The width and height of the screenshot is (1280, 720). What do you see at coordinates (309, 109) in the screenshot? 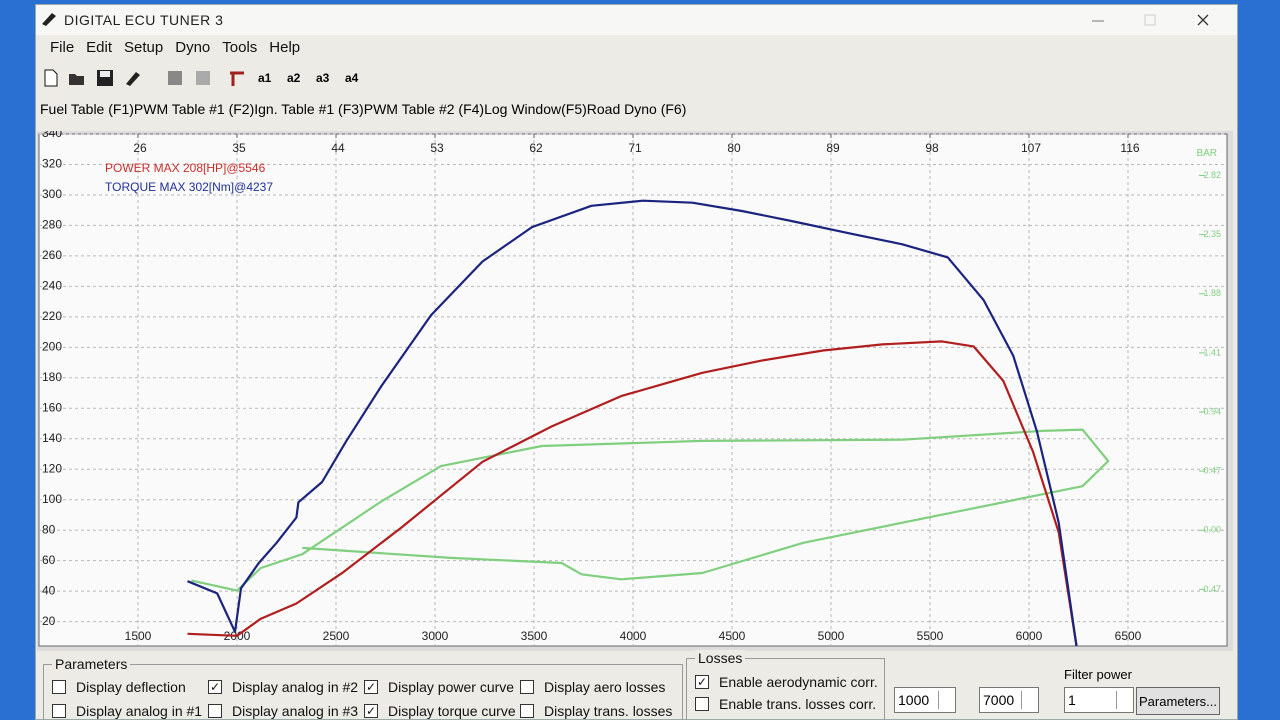
I see `tab-label: Ign. Table #1 (F3)` at bounding box center [309, 109].